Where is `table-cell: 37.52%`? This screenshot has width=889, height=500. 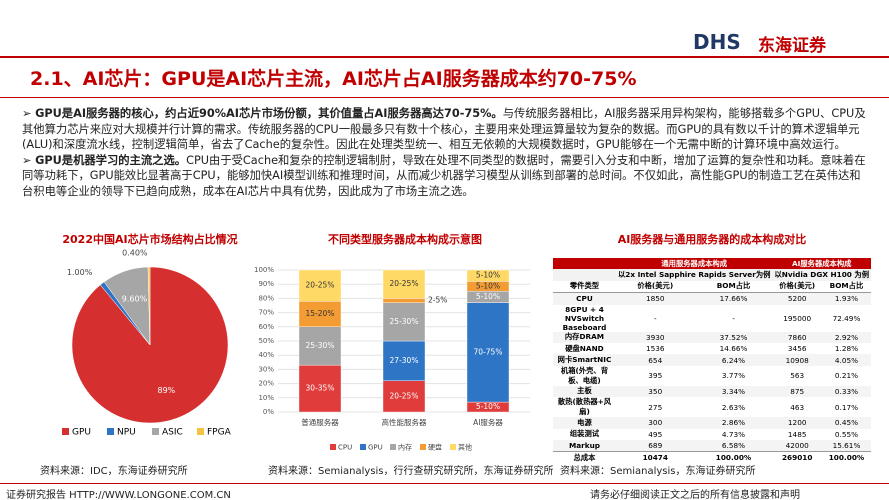 table-cell: 37.52% is located at coordinates (733, 337).